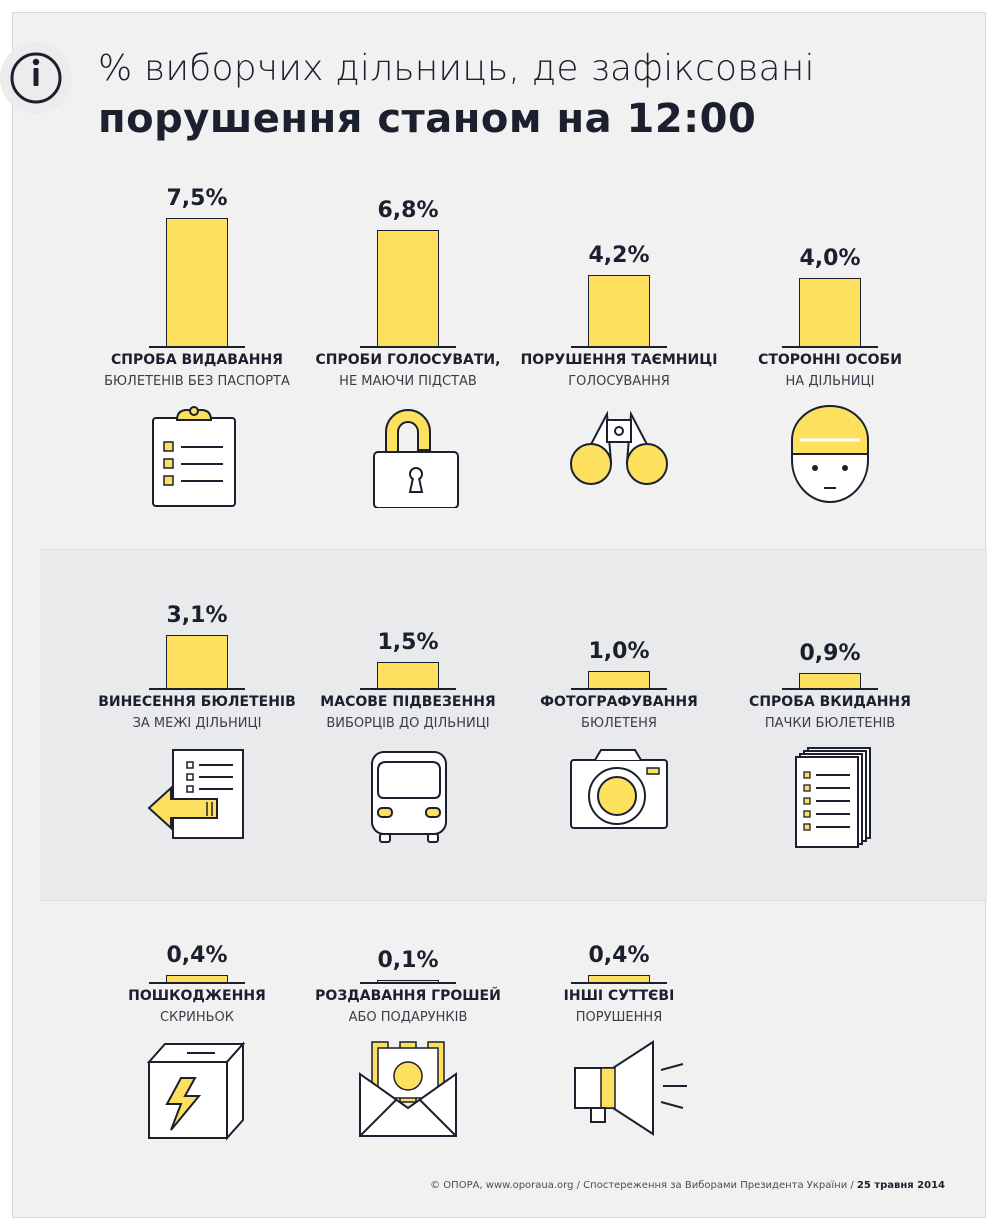 The image size is (1000, 1232). I want to click on broken-box-icon, so click(196, 1093).